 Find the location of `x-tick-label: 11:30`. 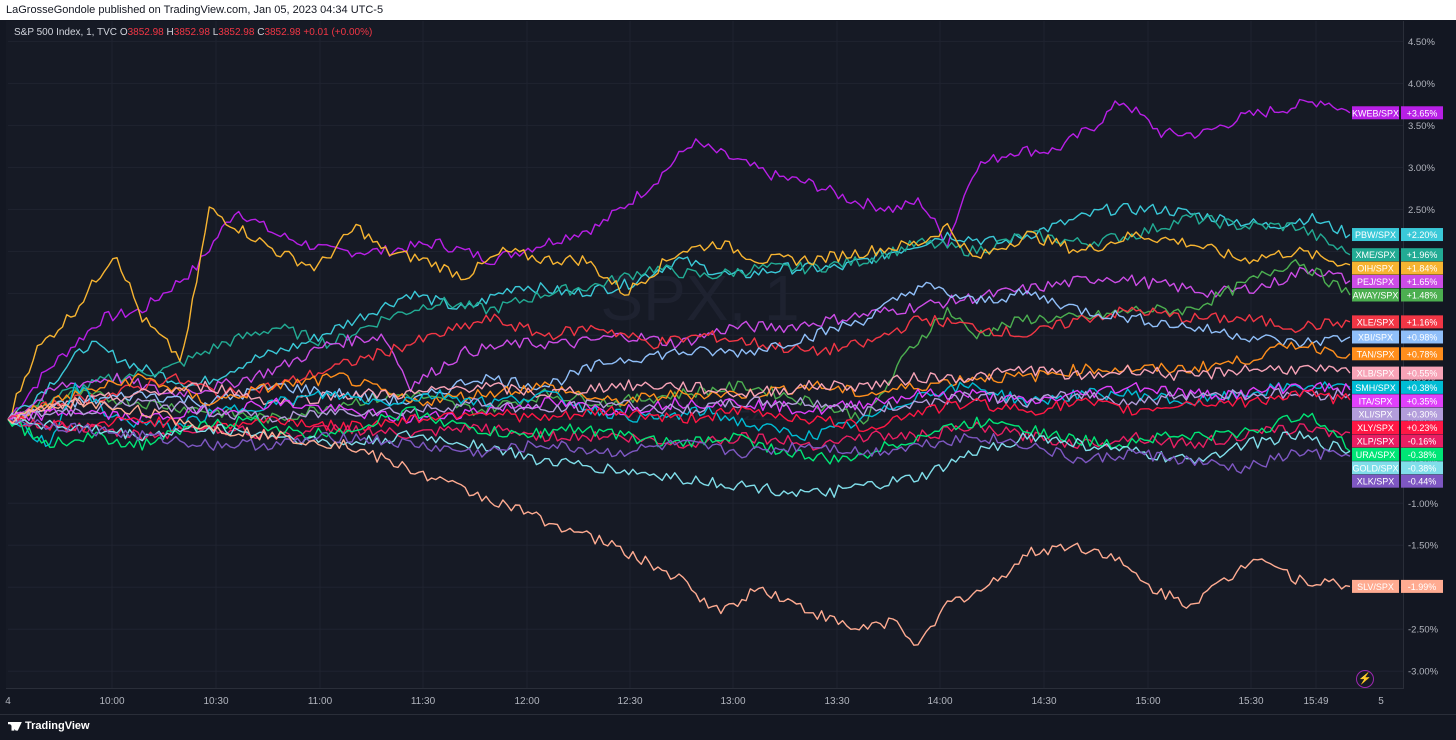

x-tick-label: 11:30 is located at coordinates (423, 701).